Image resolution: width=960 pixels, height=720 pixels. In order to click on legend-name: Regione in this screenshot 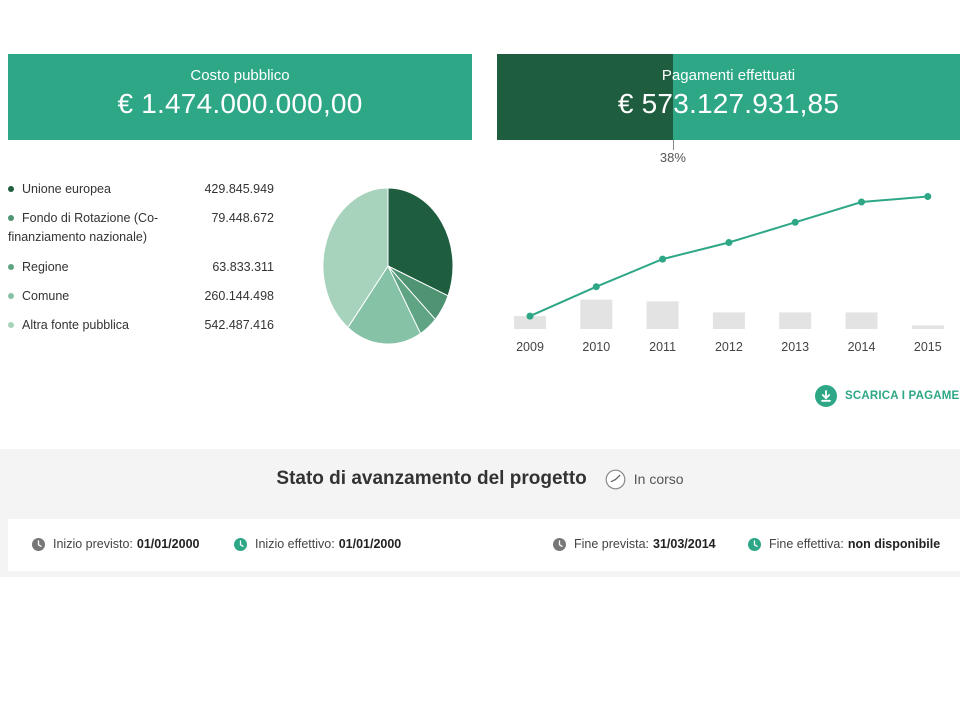, I will do `click(45, 267)`.